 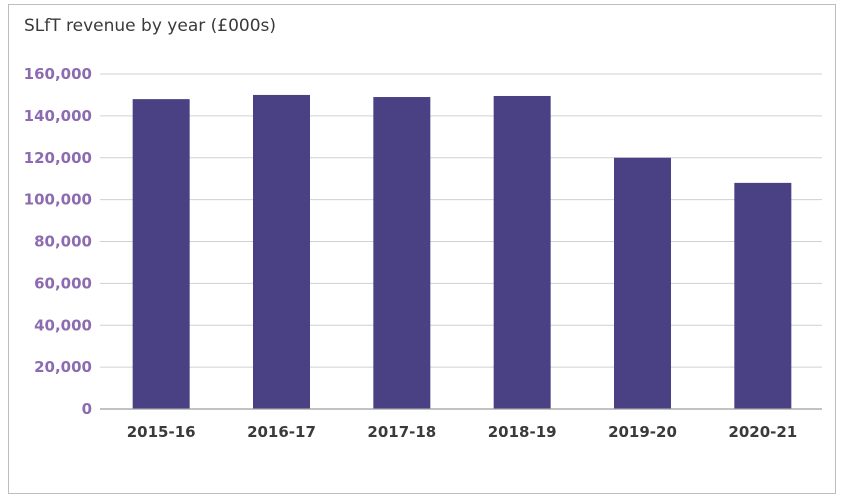 I want to click on y-tick-label: 60,000, so click(x=63, y=283).